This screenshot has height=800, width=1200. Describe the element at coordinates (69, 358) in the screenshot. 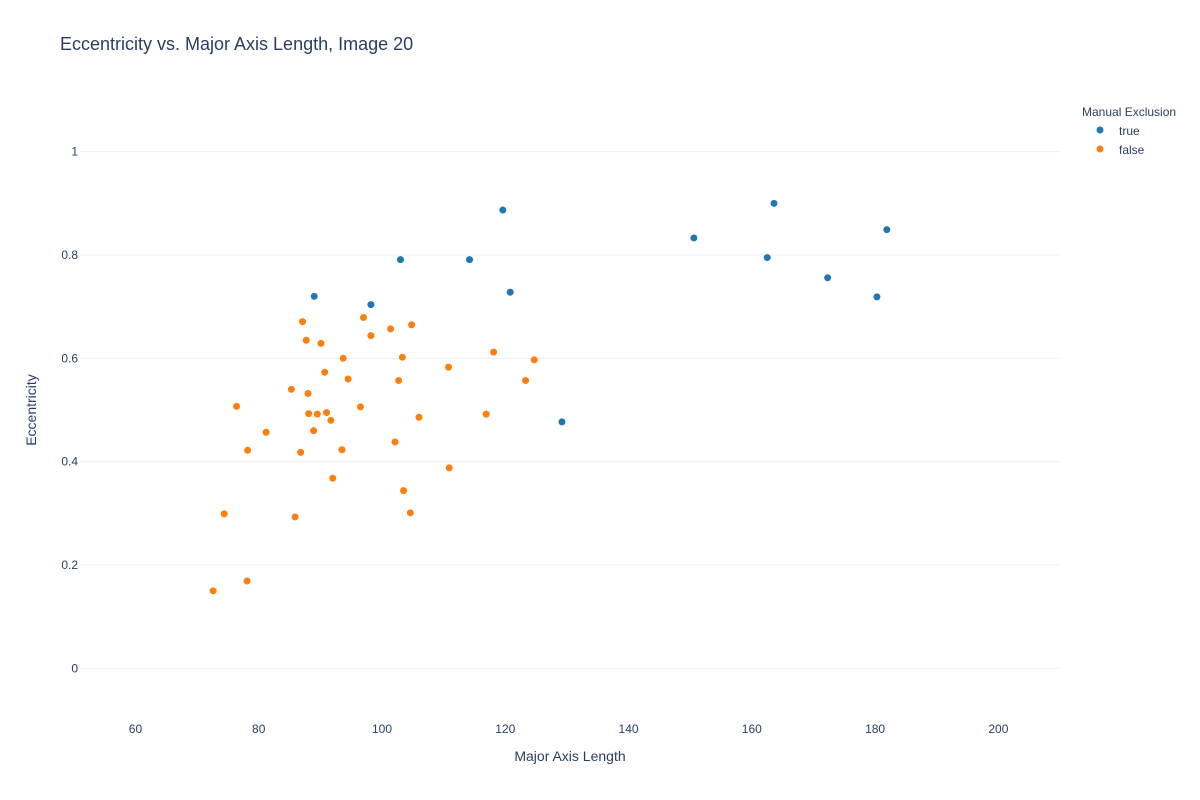

I see `y-tick-label: 0.6` at that location.